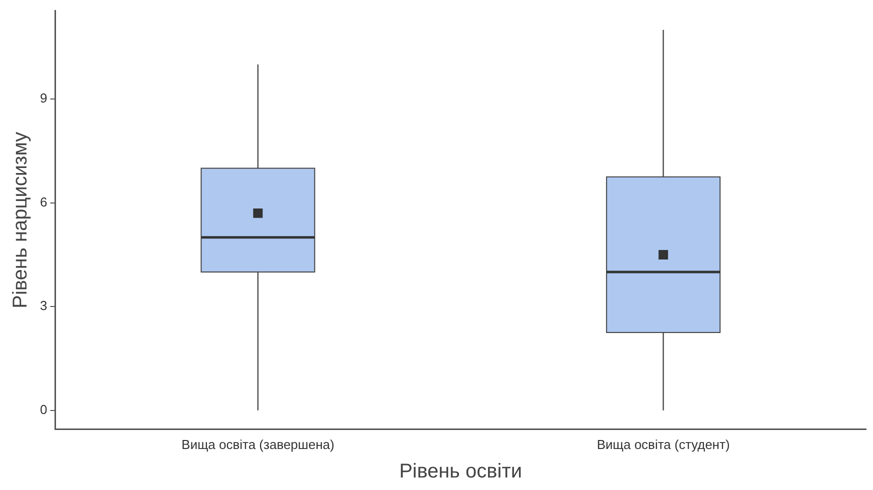  What do you see at coordinates (21, 220) in the screenshot?
I see `y-axis-title: Рівень нарцисизму` at bounding box center [21, 220].